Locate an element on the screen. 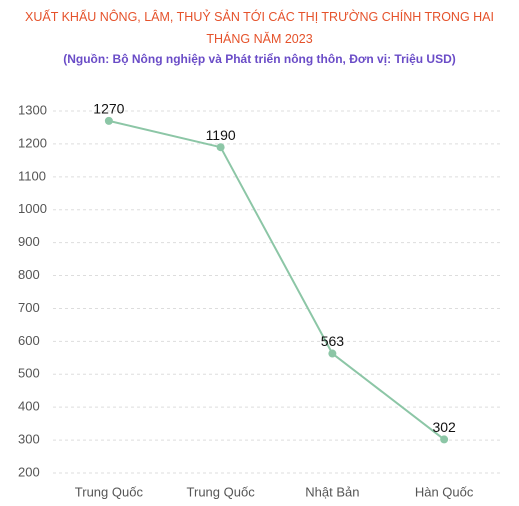 This screenshot has width=519, height=506. x-tick-label: Nhật Bản is located at coordinates (332, 491).